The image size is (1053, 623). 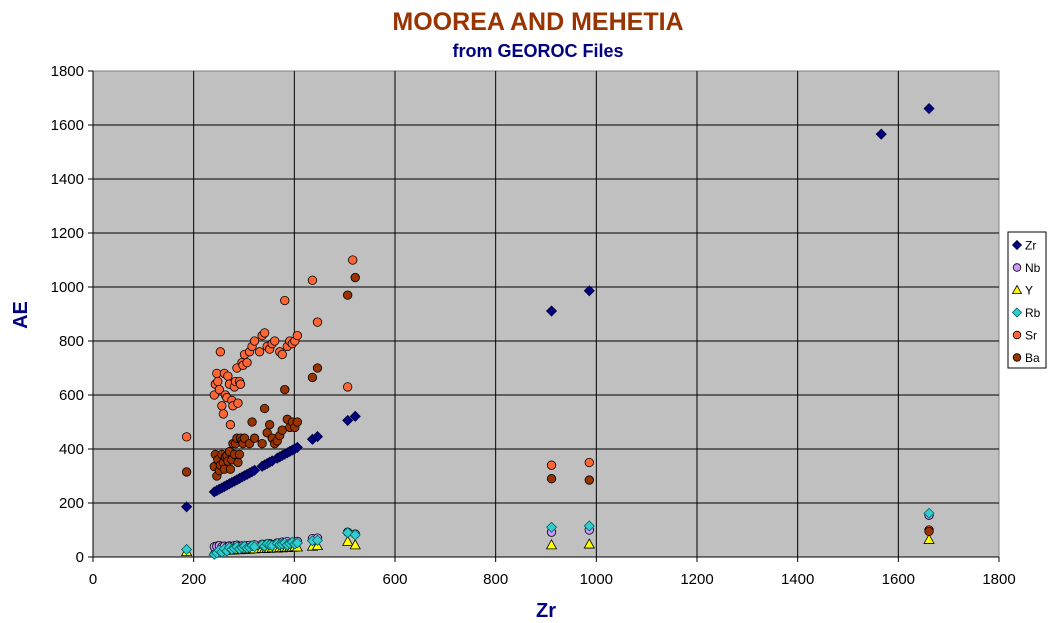 What do you see at coordinates (71, 395) in the screenshot?
I see `y-tick-label: 600` at bounding box center [71, 395].